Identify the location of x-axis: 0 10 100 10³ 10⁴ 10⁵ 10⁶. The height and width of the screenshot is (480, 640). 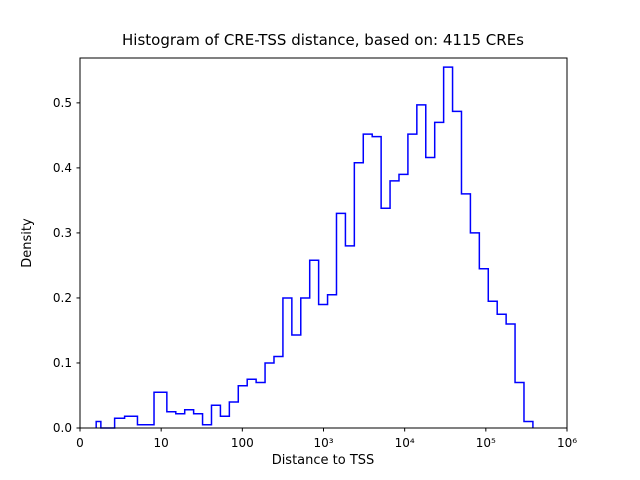
(326, 439).